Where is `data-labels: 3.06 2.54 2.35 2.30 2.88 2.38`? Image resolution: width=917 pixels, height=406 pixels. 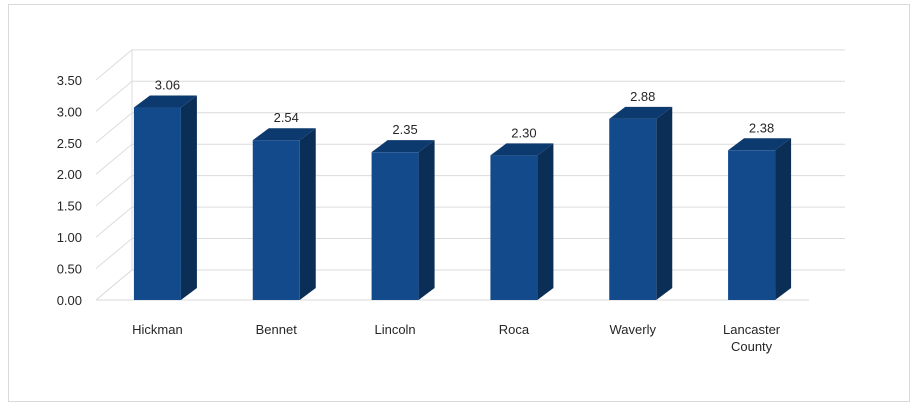
data-labels: 3.06 2.54 2.35 2.30 2.88 2.38 is located at coordinates (464, 109).